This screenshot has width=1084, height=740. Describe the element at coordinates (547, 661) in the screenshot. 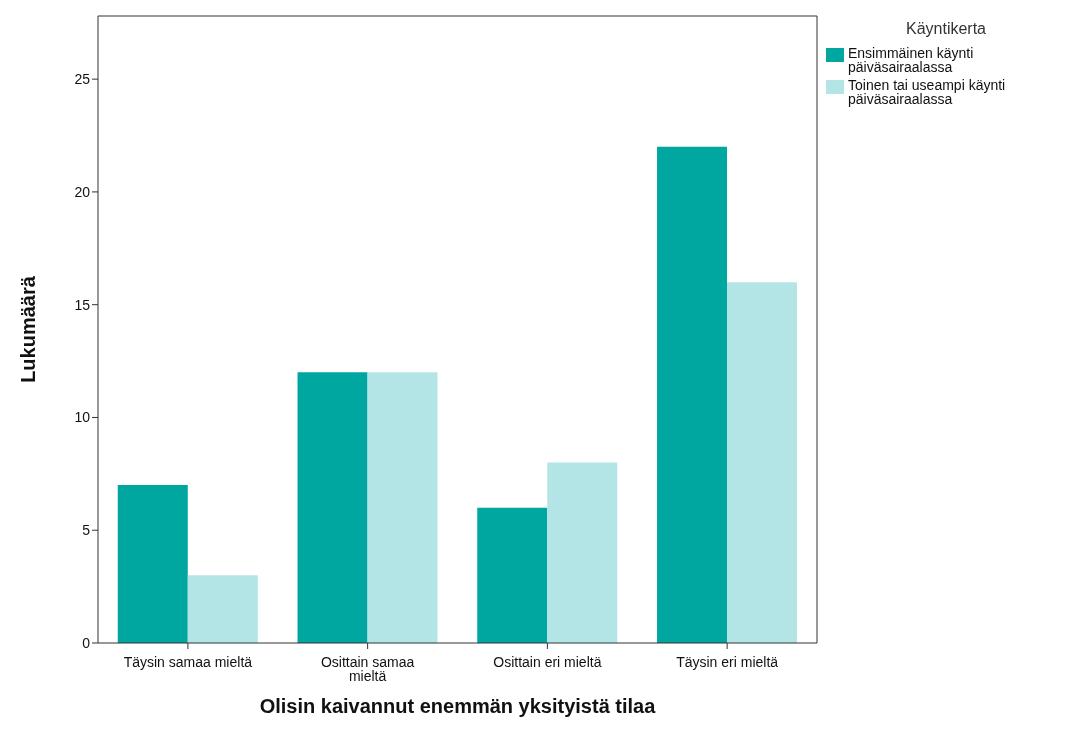

I see `x-tick-label: Osittain eri mieltä` at that location.